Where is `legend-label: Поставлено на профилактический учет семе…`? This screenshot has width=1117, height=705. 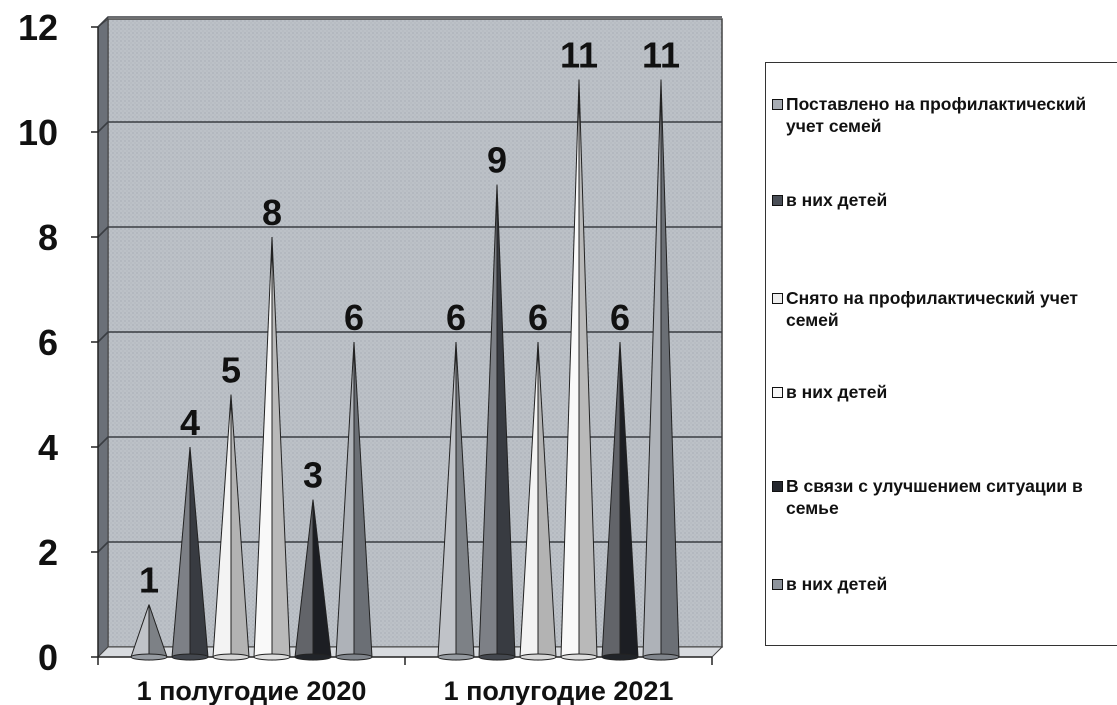
legend-label: Поставлено на профилактический учет семе… is located at coordinates (936, 115).